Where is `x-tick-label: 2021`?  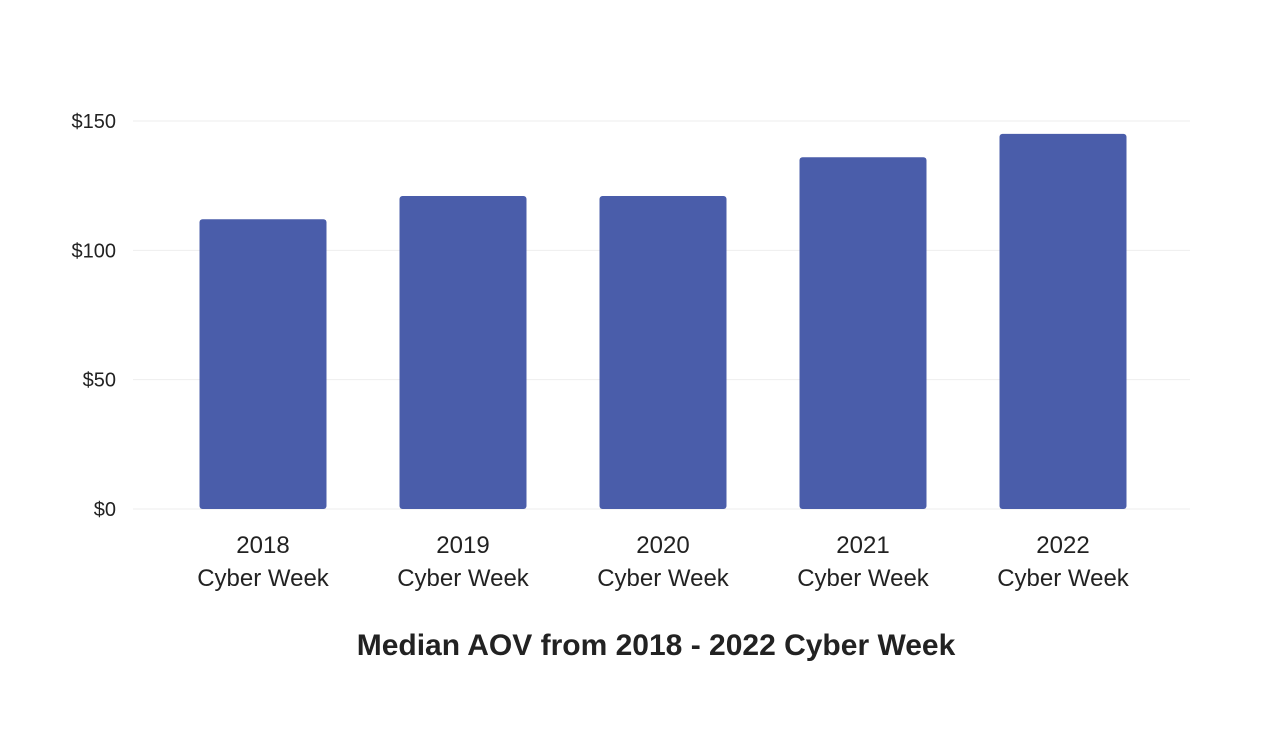
x-tick-label: 2021 is located at coordinates (862, 545).